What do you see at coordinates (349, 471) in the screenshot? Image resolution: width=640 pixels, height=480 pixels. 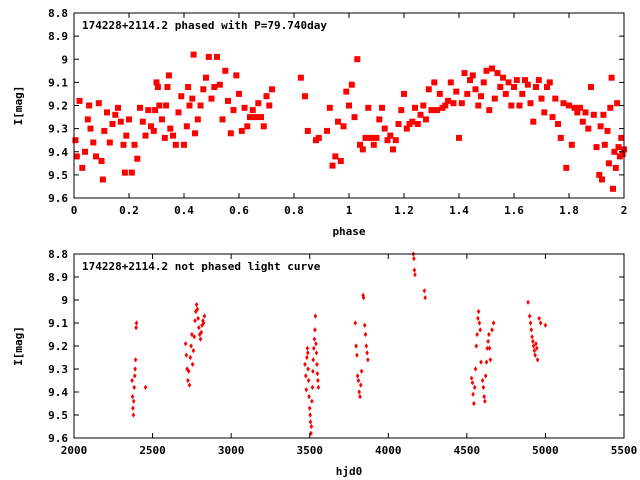 I see `unphased-x-axis-title: hjd0` at bounding box center [349, 471].